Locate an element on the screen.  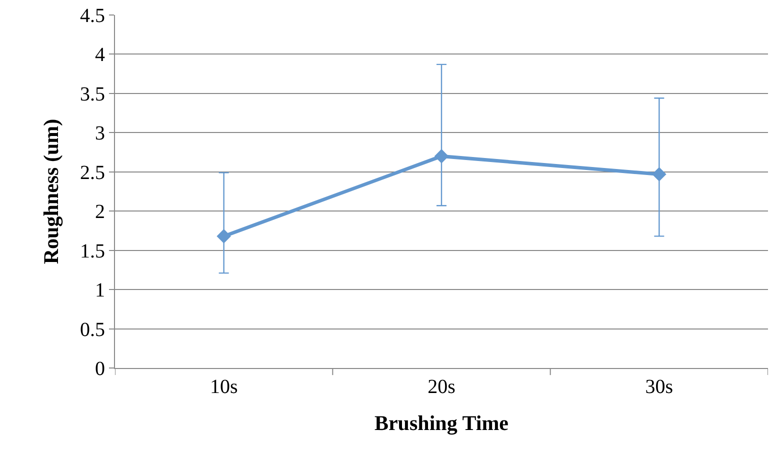
y-tick-label: 1 is located at coordinates (100, 291).